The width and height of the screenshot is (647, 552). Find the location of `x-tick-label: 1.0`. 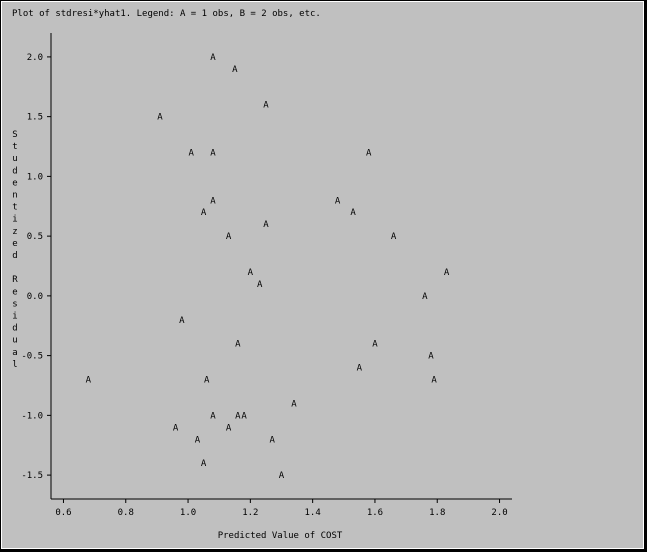

x-tick-label: 1.0 is located at coordinates (188, 513).